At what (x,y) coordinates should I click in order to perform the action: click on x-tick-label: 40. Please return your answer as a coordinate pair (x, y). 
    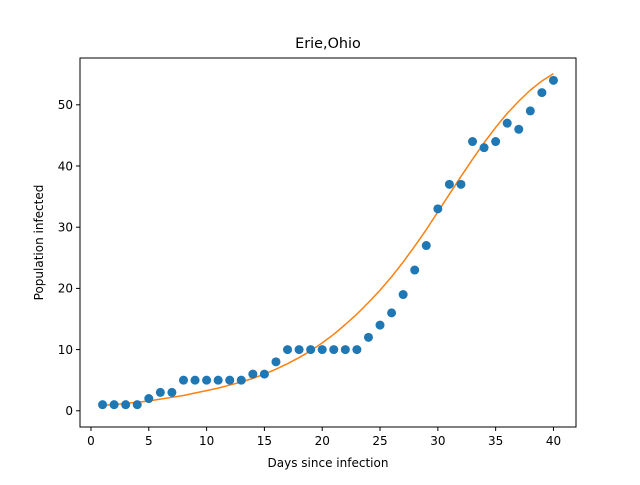
    Looking at the image, I should click on (553, 441).